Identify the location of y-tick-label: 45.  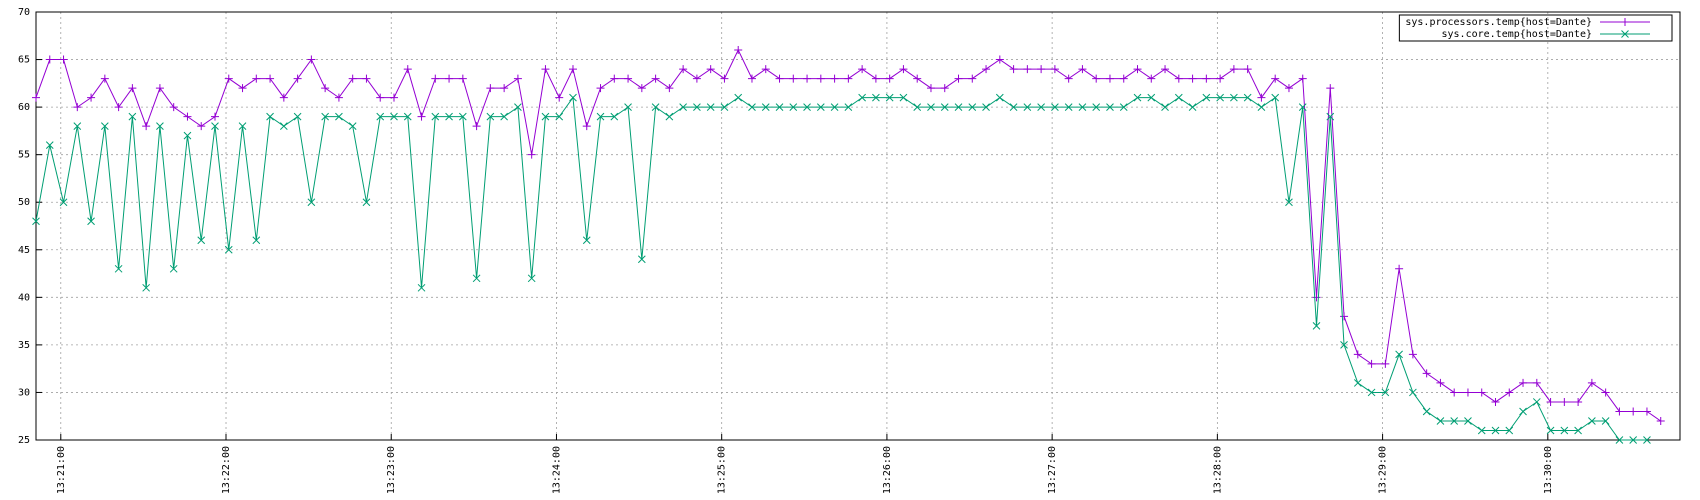
(24, 250).